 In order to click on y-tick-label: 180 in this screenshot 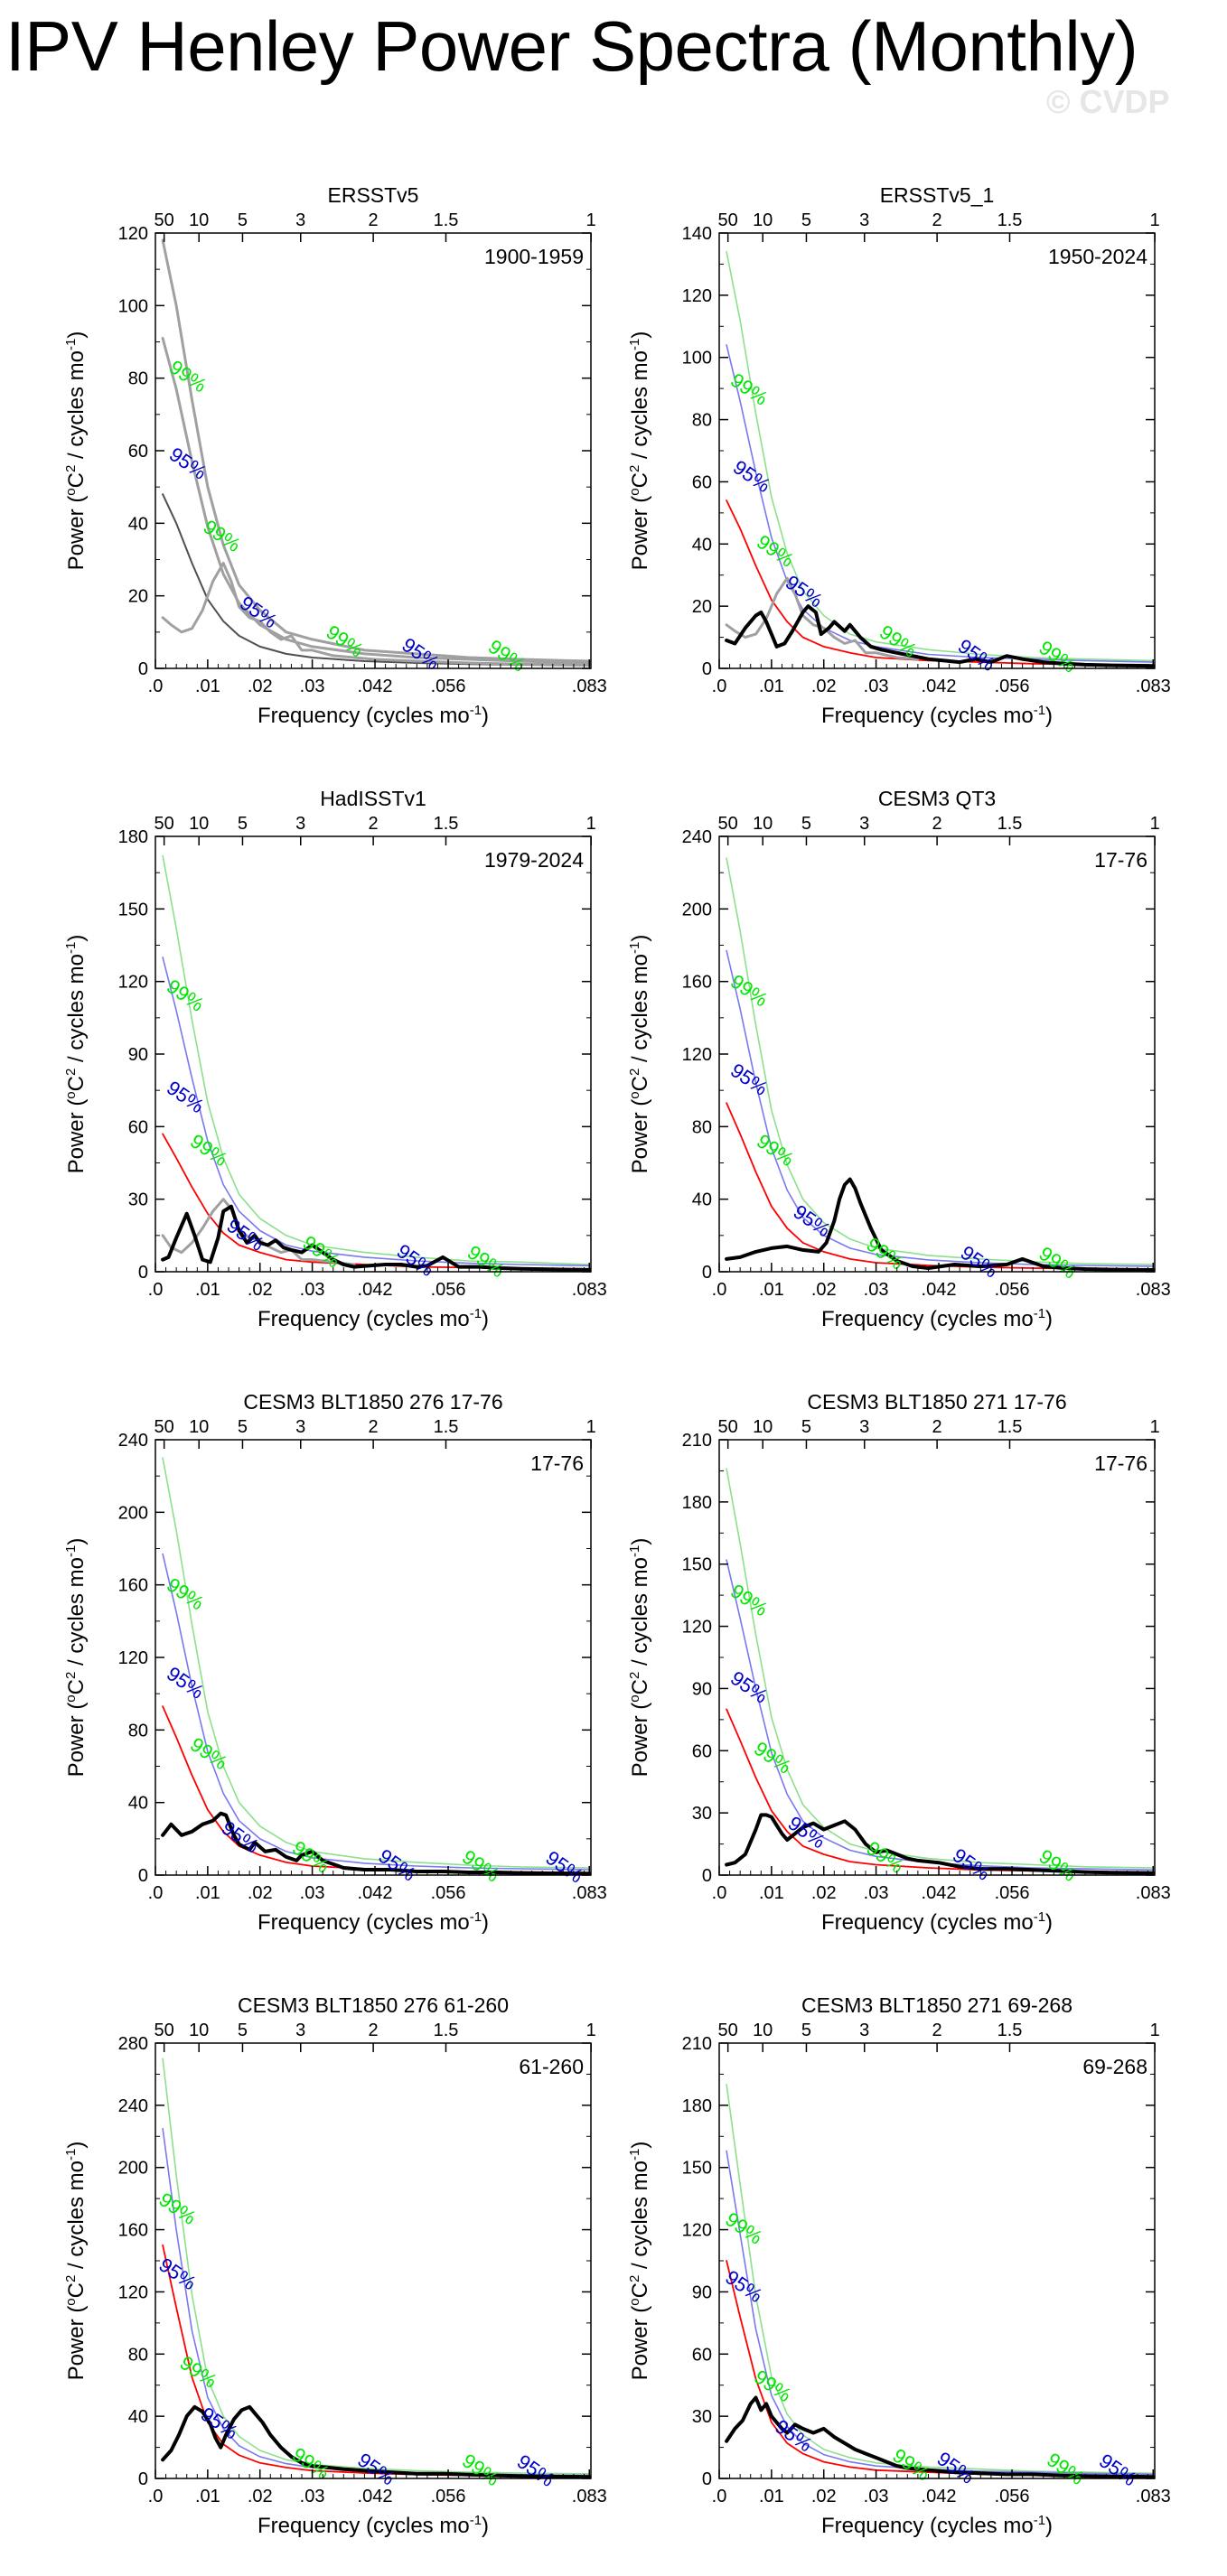, I will do `click(697, 2106)`.